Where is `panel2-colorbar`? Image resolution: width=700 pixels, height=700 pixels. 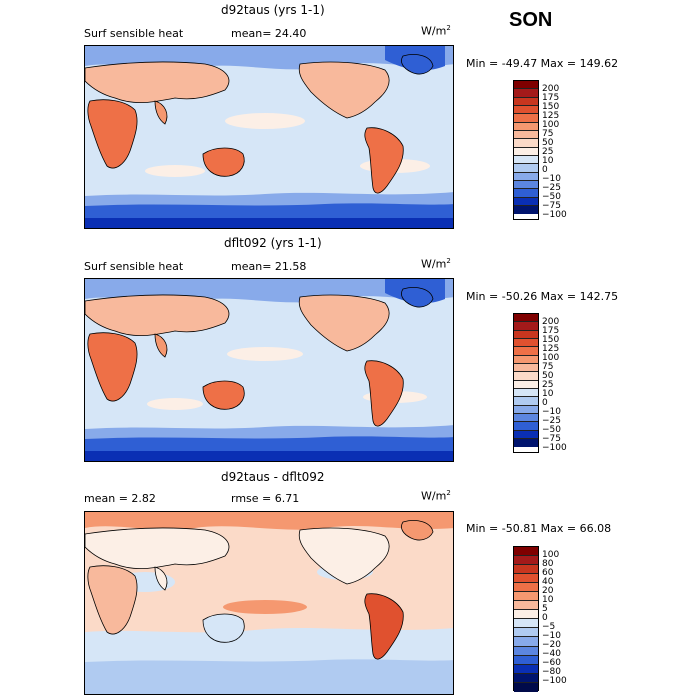 panel2-colorbar is located at coordinates (526, 383).